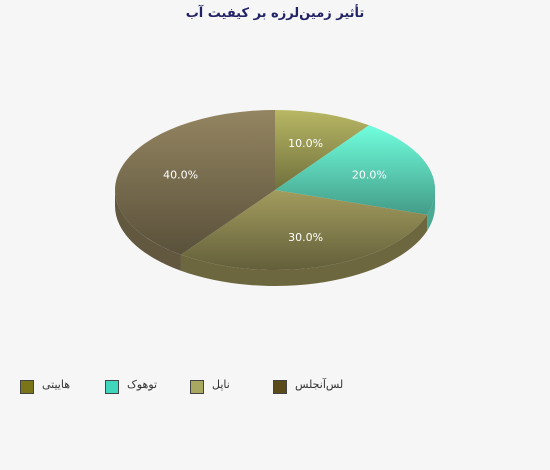 This screenshot has width=550, height=470. I want to click on legend-item-naples: ناپل, so click(230, 388).